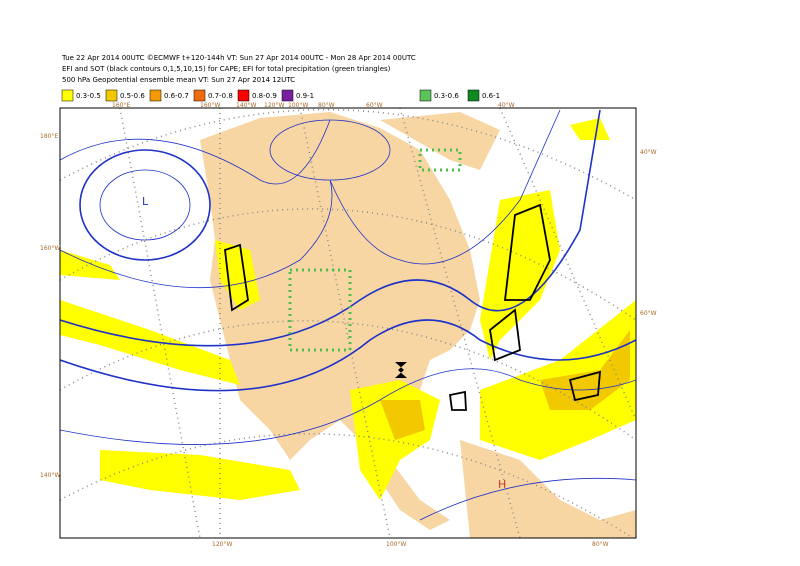  Describe the element at coordinates (121, 105) in the screenshot. I see `coordinate-label: 160°E` at that location.